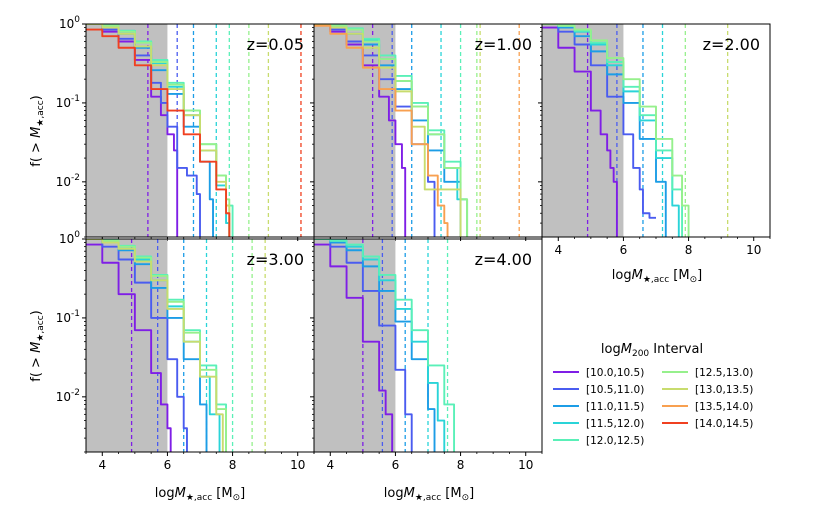 Image resolution: width=830 pixels, height=519 pixels. I want to click on panel-z=0.05: z=0.05 100 10⁻¹ 10⁻², so click(185, 128).